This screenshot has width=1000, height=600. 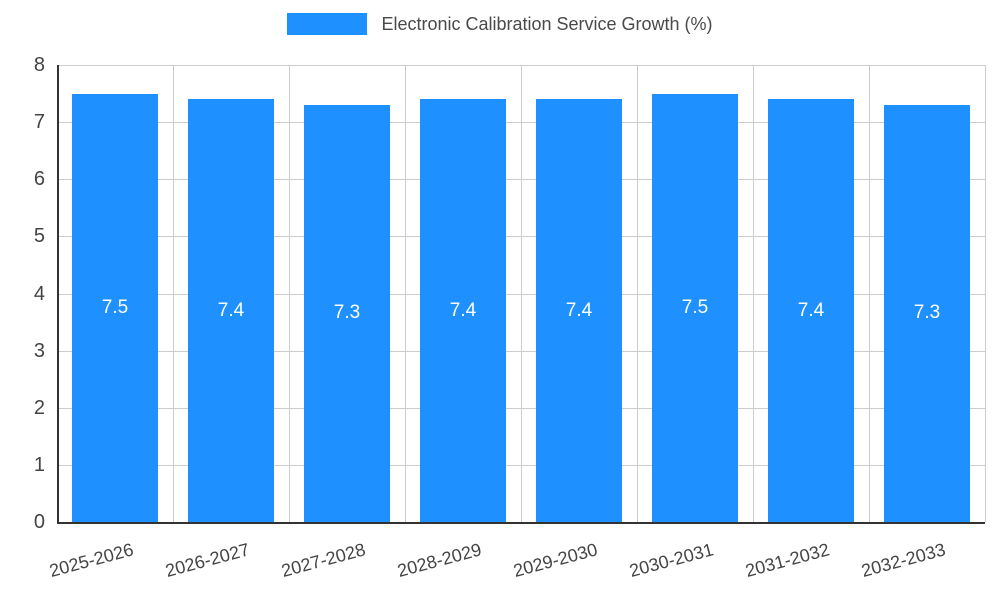 I want to click on bar-2029-2030, so click(x=579, y=310).